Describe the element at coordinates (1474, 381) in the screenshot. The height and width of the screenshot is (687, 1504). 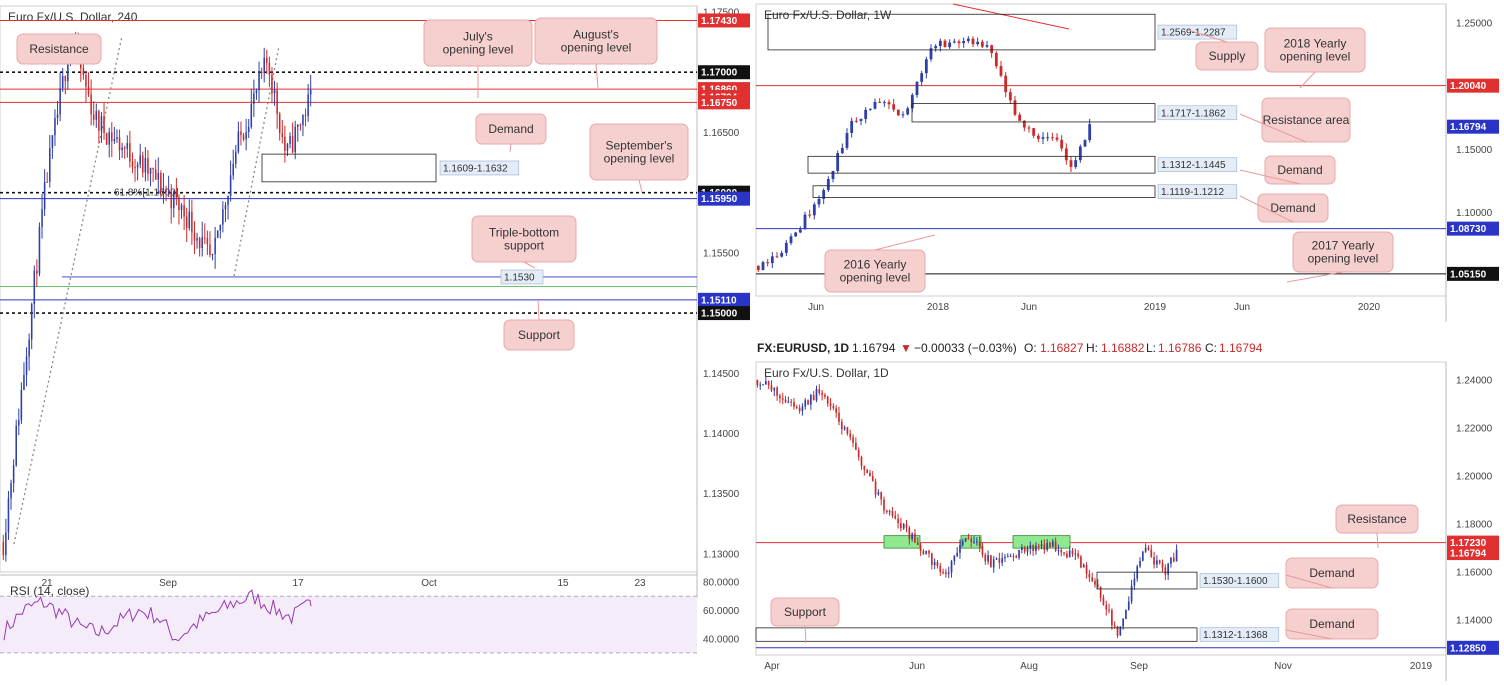
I see `d1-y-tick-label: 1.24000` at that location.